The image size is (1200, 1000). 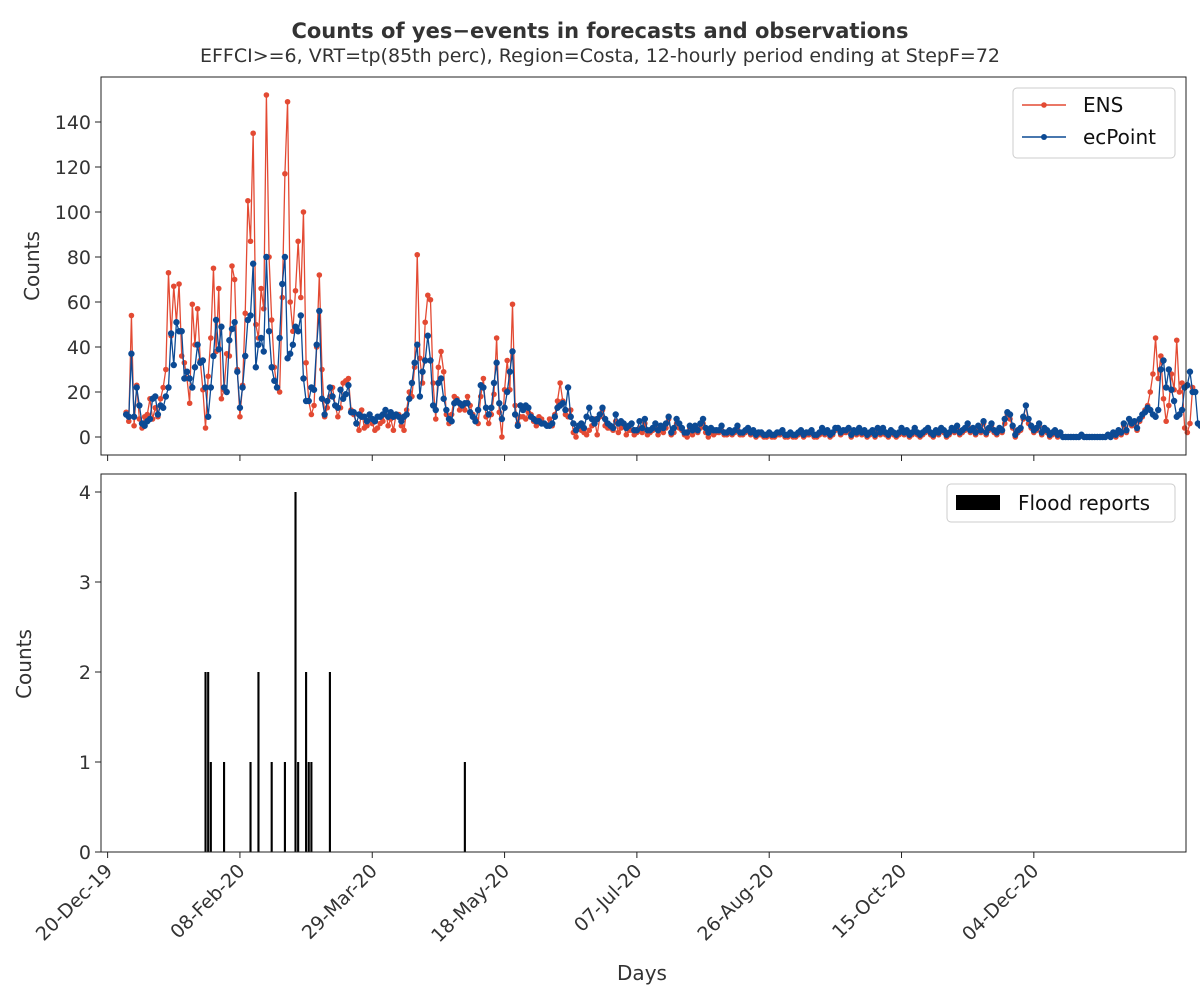 I want to click on x-axis-label: Days, so click(x=642, y=973).